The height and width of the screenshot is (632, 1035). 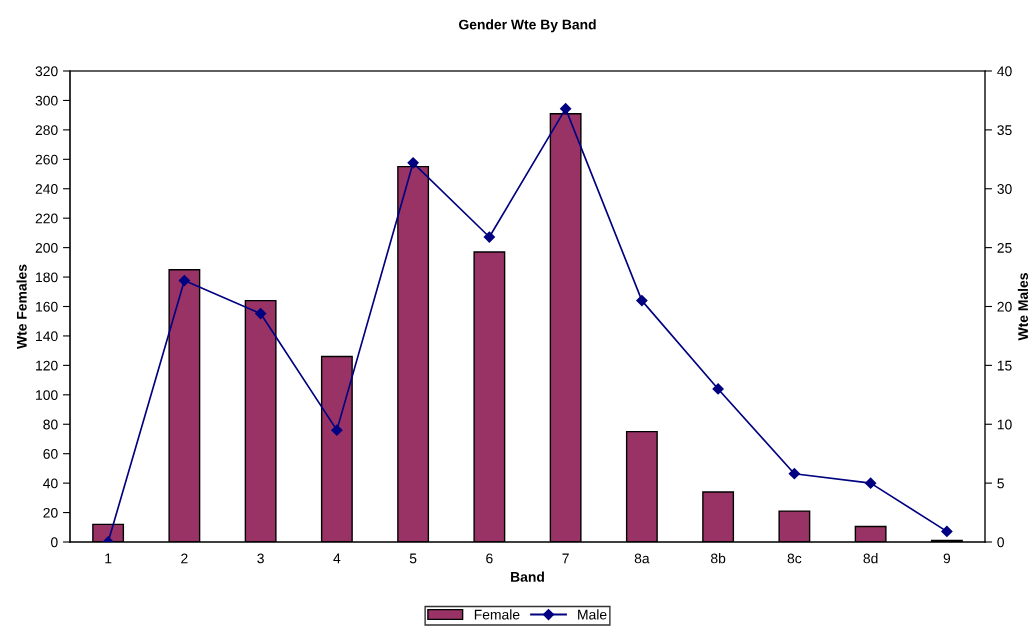 I want to click on y-tick-label: 220, so click(x=46, y=218).